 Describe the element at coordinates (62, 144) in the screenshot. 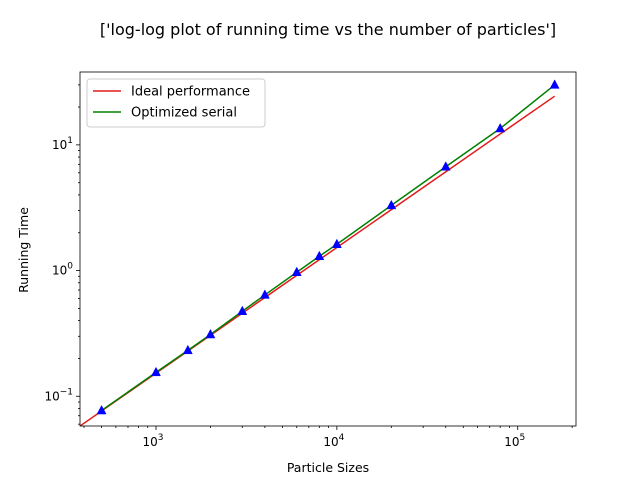

I see `y-tick-label: 10¹` at that location.